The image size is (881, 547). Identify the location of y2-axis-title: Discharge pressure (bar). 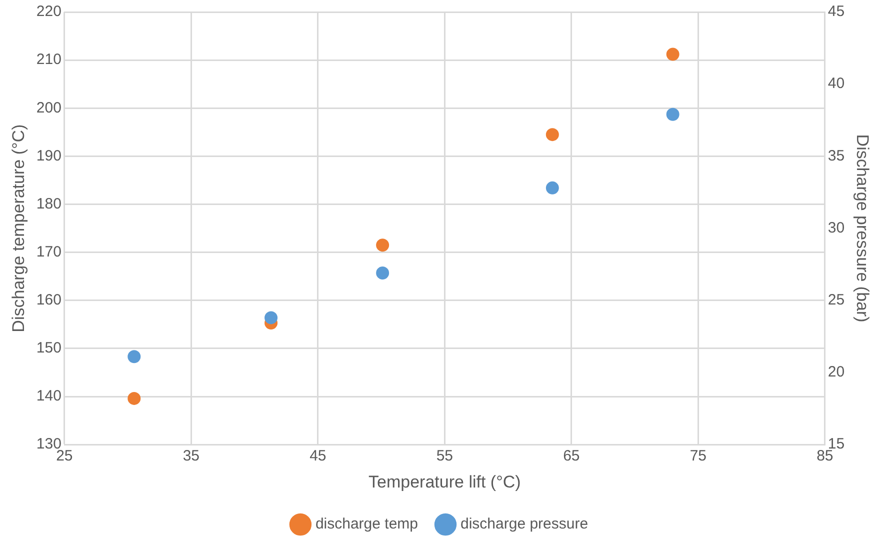
(862, 228).